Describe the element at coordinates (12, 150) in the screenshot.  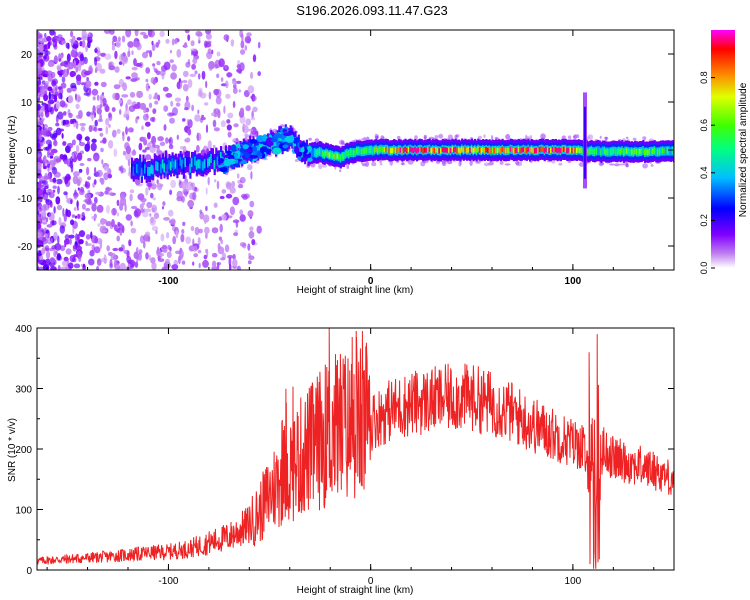
I see `spectrogram-ylabel: Frequency (Hz)` at that location.